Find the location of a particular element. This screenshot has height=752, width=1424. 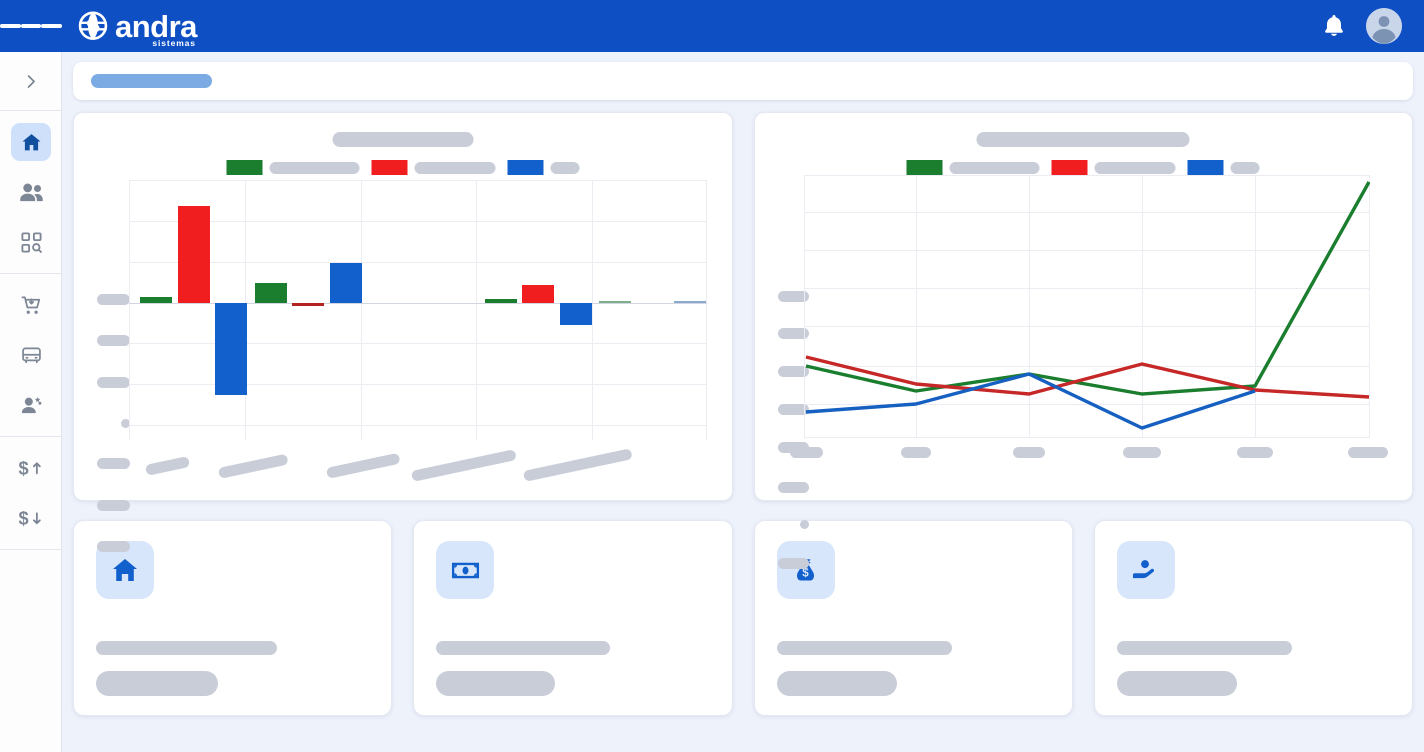

globe-logo-icon is located at coordinates (93, 26).